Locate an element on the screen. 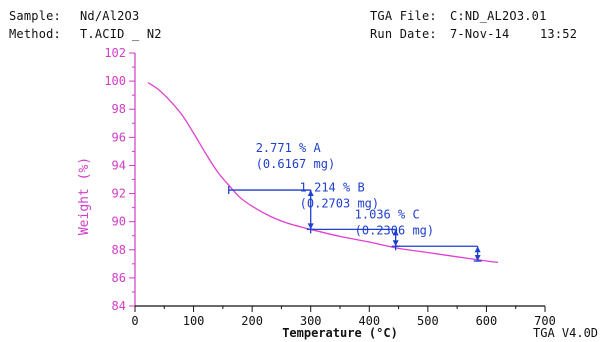 The image size is (601, 342). method-label: Method: is located at coordinates (35, 34).